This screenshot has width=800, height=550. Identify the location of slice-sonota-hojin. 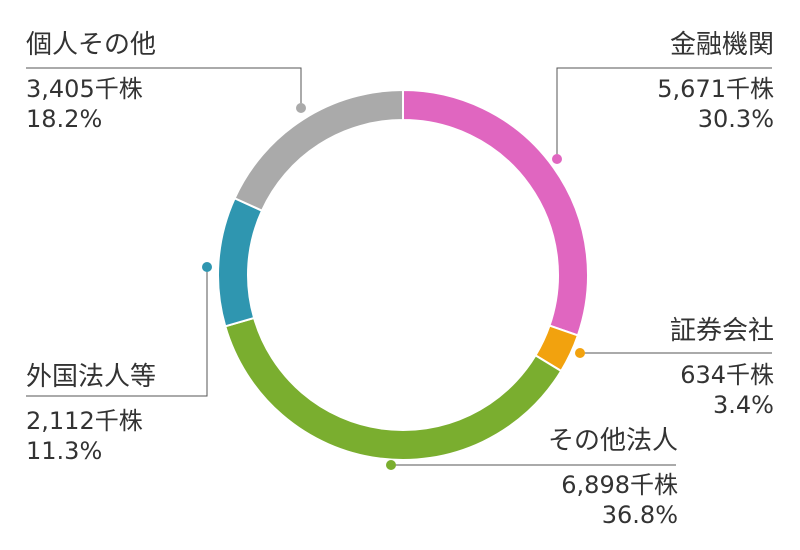
(393, 388).